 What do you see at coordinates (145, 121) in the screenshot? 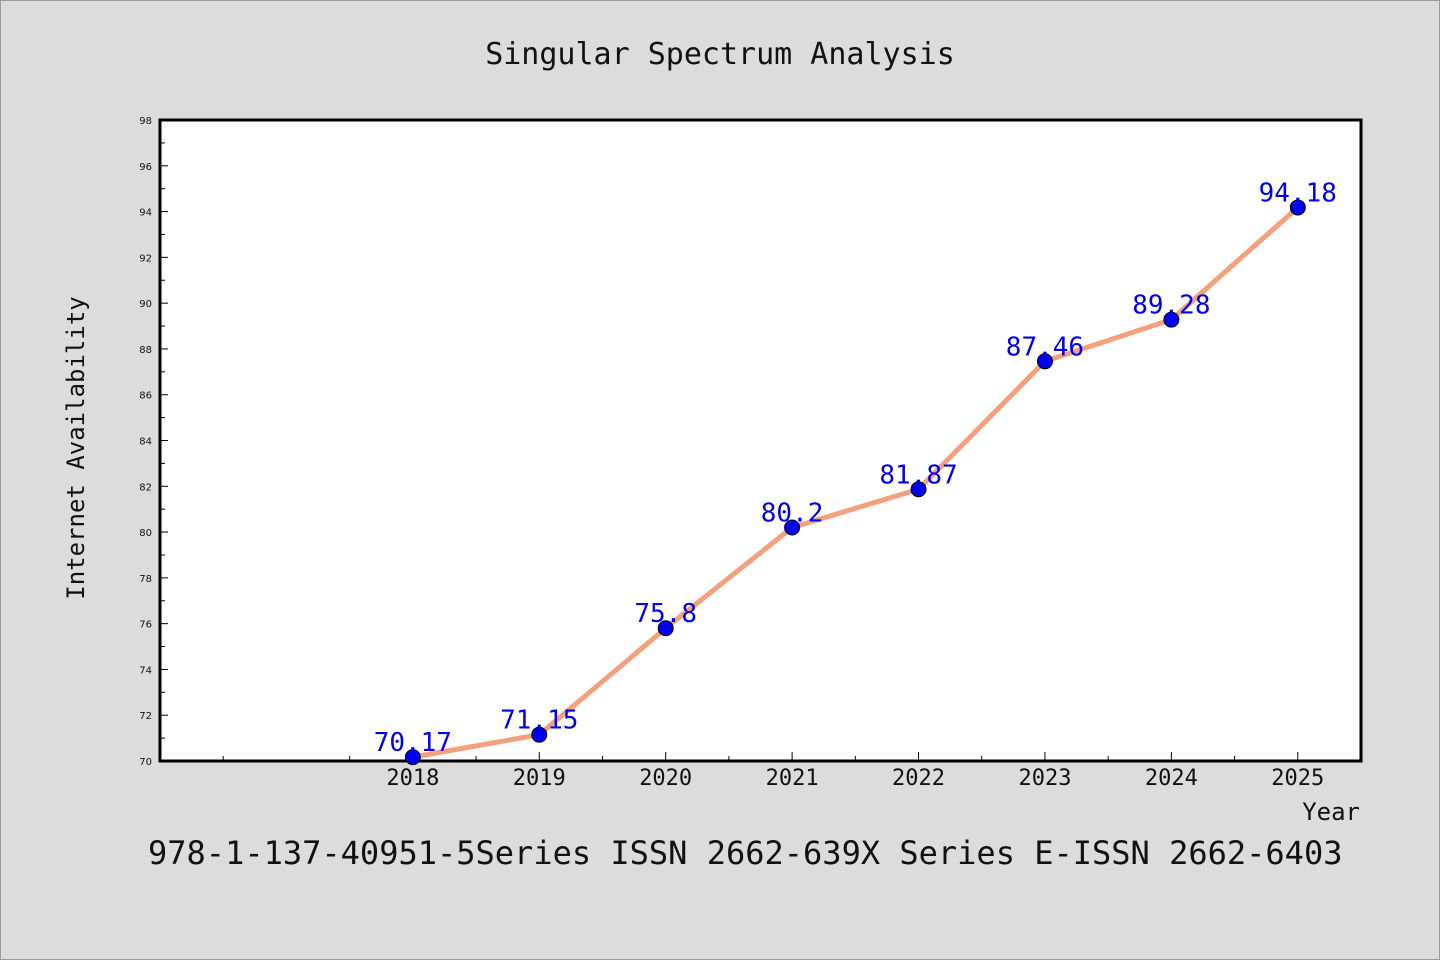
I see `y-tick-label: 98` at bounding box center [145, 121].